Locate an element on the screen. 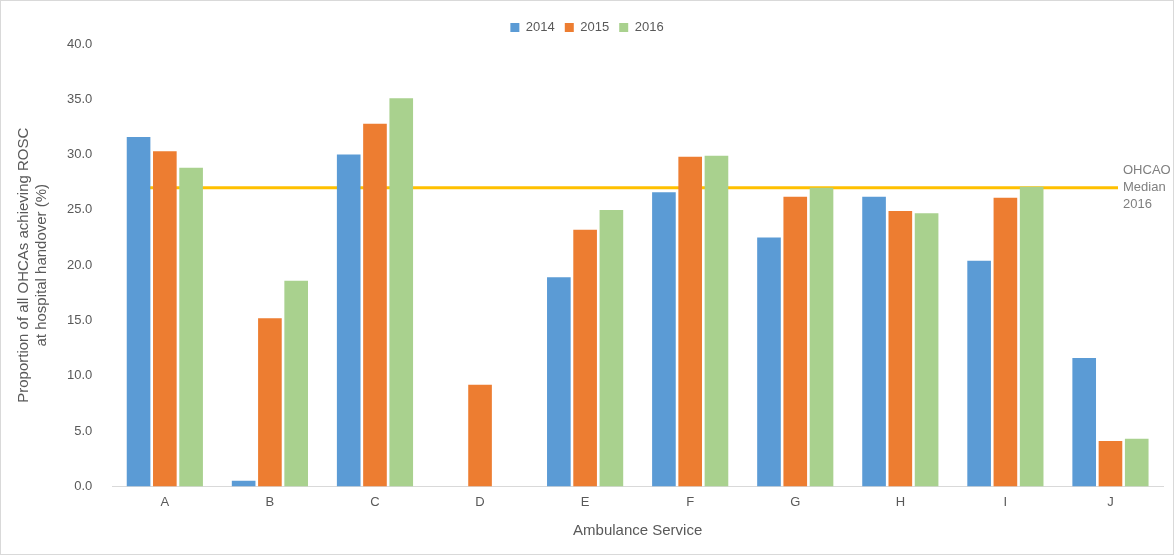  y-tick-label: 5.0 is located at coordinates (83, 430).